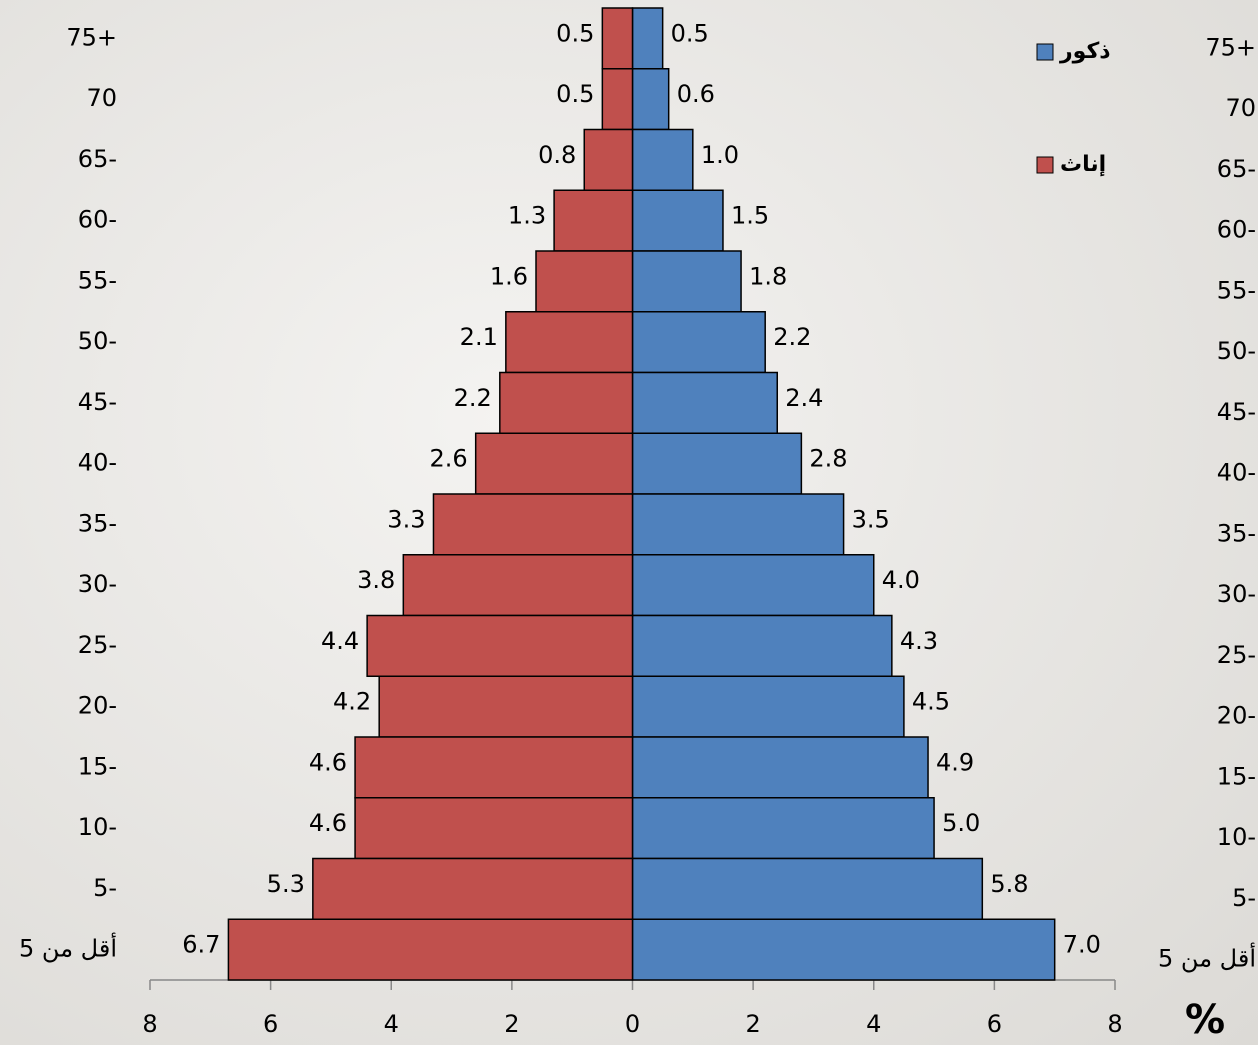 Image resolution: width=1258 pixels, height=1045 pixels. I want to click on y-tick-label-right: 65-, so click(1236, 169).